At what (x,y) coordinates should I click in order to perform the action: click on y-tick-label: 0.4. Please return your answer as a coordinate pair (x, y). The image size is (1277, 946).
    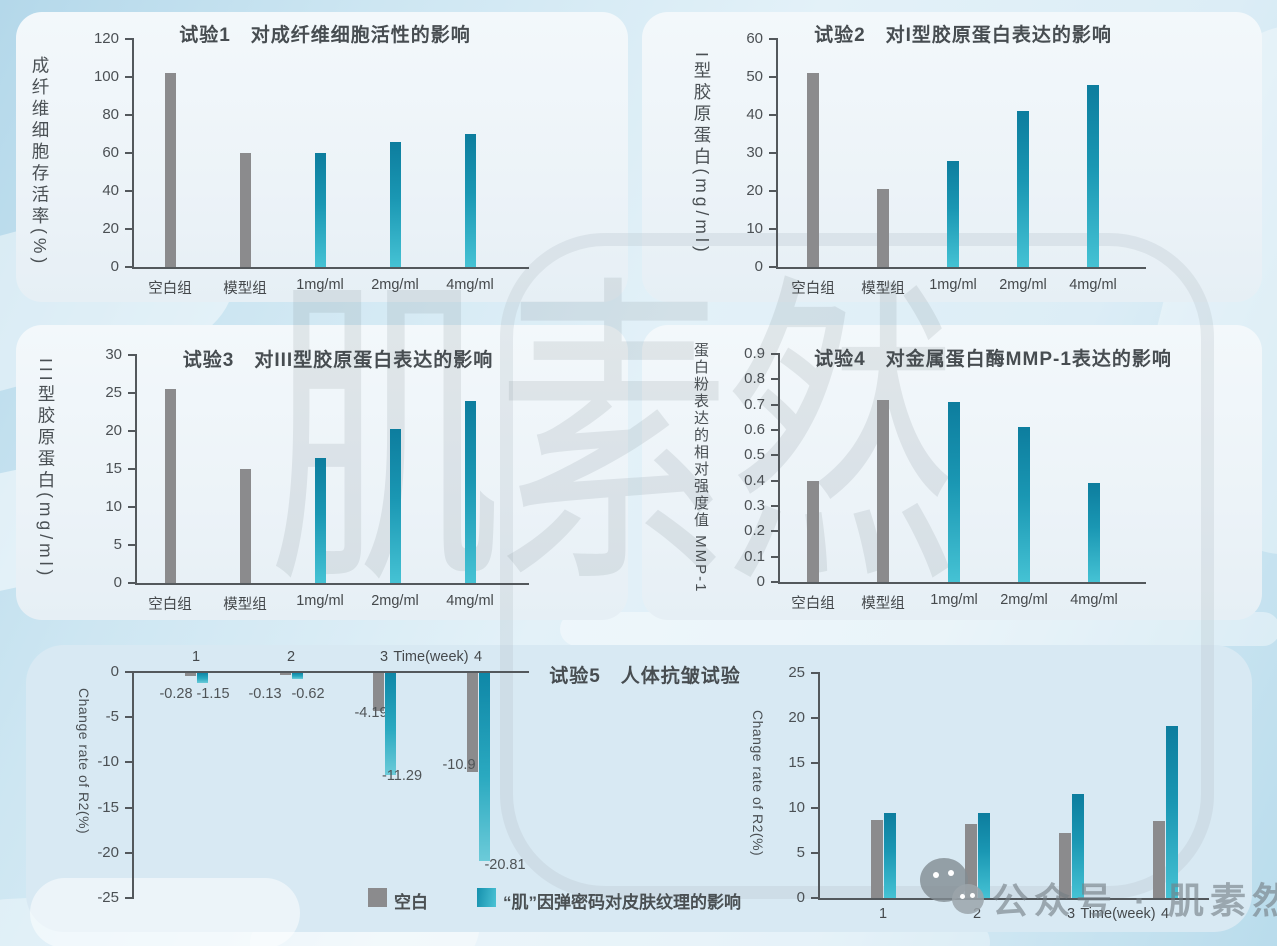
    Looking at the image, I should click on (754, 480).